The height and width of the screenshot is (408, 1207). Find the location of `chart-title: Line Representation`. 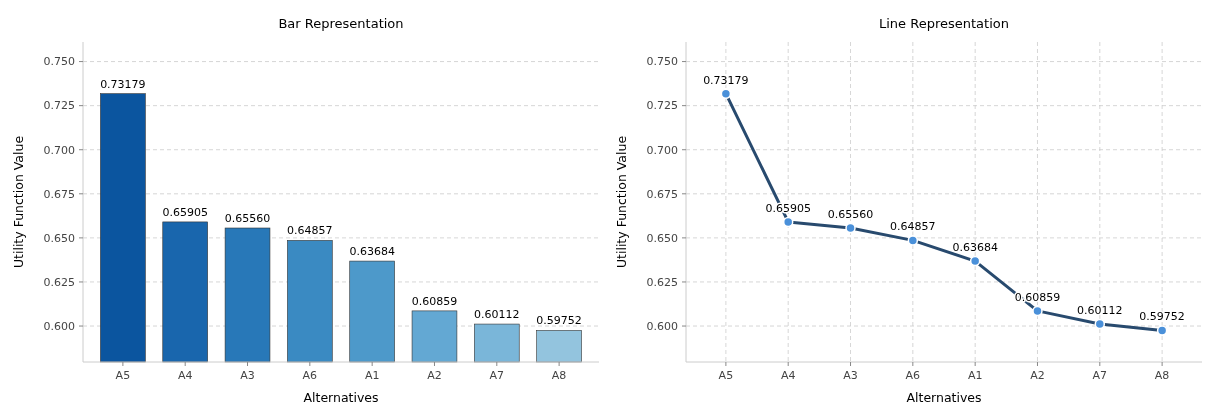

chart-title: Line Representation is located at coordinates (944, 23).